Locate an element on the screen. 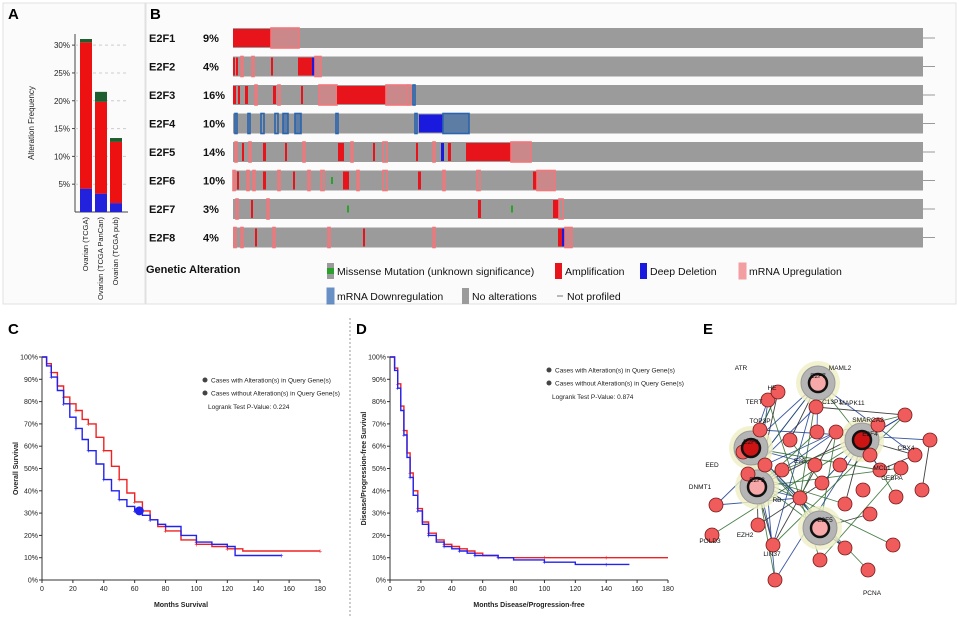 The image size is (959, 619). y-tick-label: 0% is located at coordinates (381, 581).